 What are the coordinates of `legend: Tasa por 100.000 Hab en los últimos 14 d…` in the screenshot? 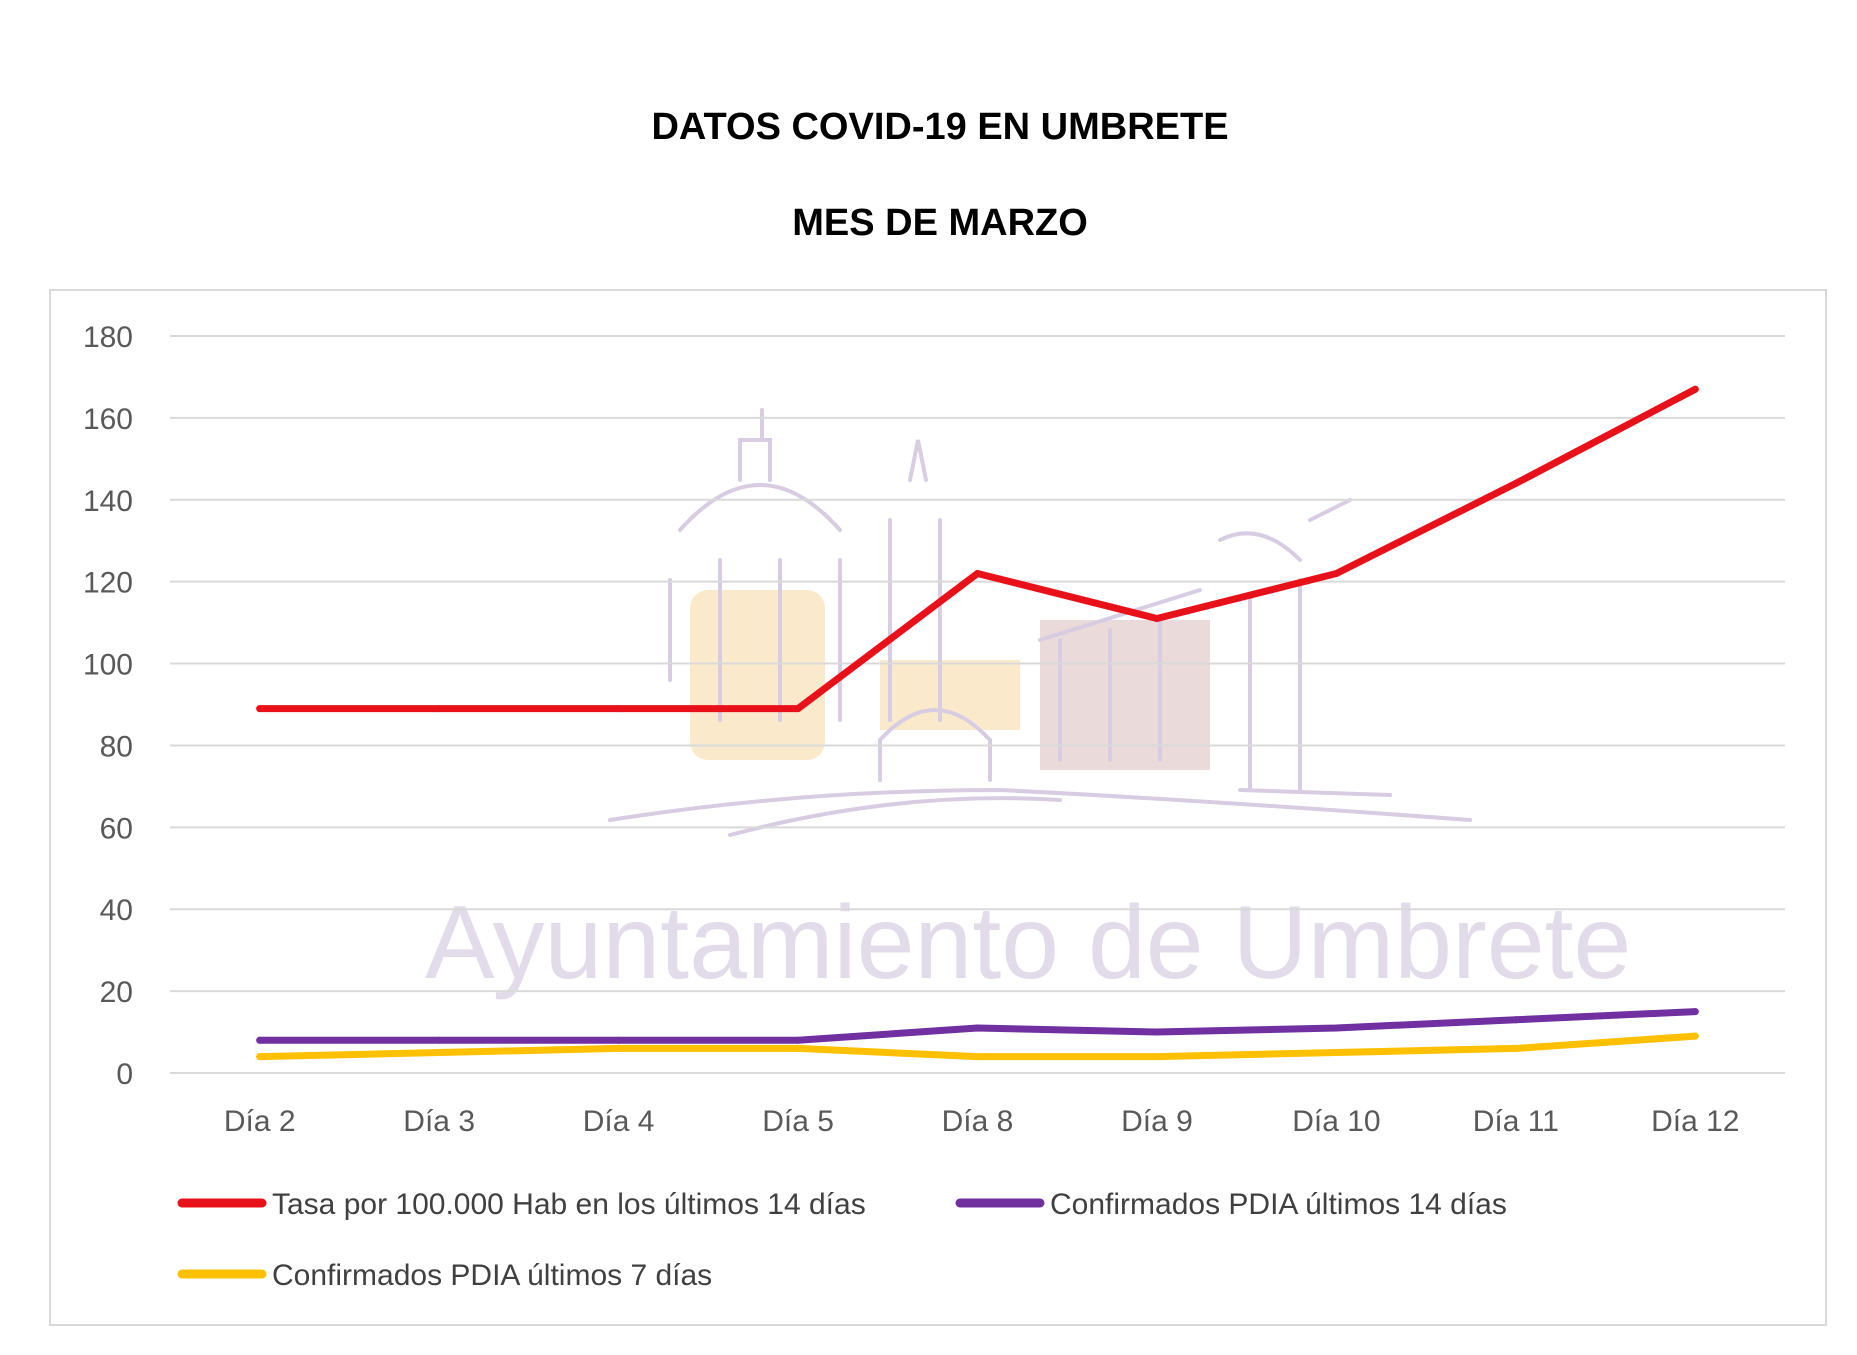 It's located at (842, 1240).